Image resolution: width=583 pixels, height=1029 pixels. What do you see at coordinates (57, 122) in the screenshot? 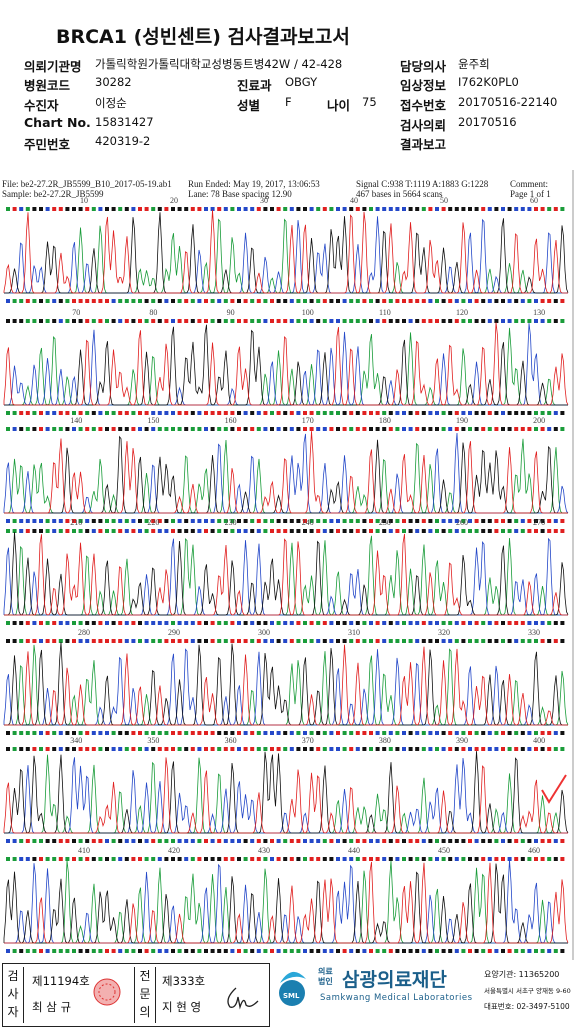
I see `field-label: Chart No.` at bounding box center [57, 122].